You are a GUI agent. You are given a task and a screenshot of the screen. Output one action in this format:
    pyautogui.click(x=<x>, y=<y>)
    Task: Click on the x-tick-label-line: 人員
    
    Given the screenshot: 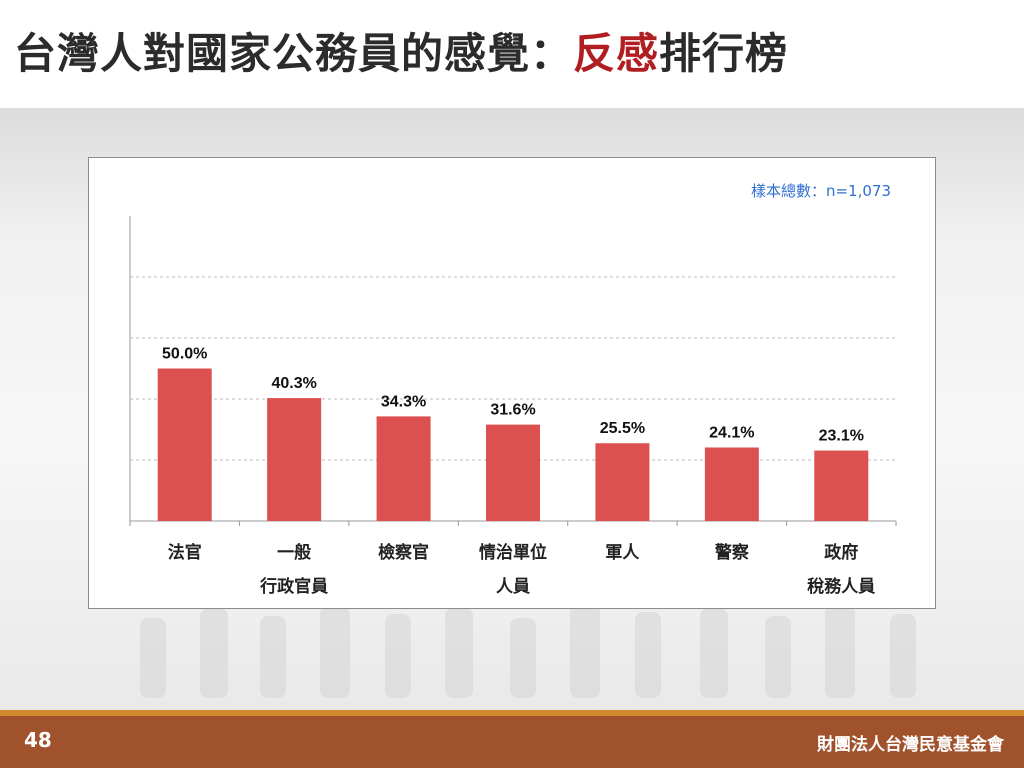 What is the action you would take?
    pyautogui.click(x=513, y=587)
    